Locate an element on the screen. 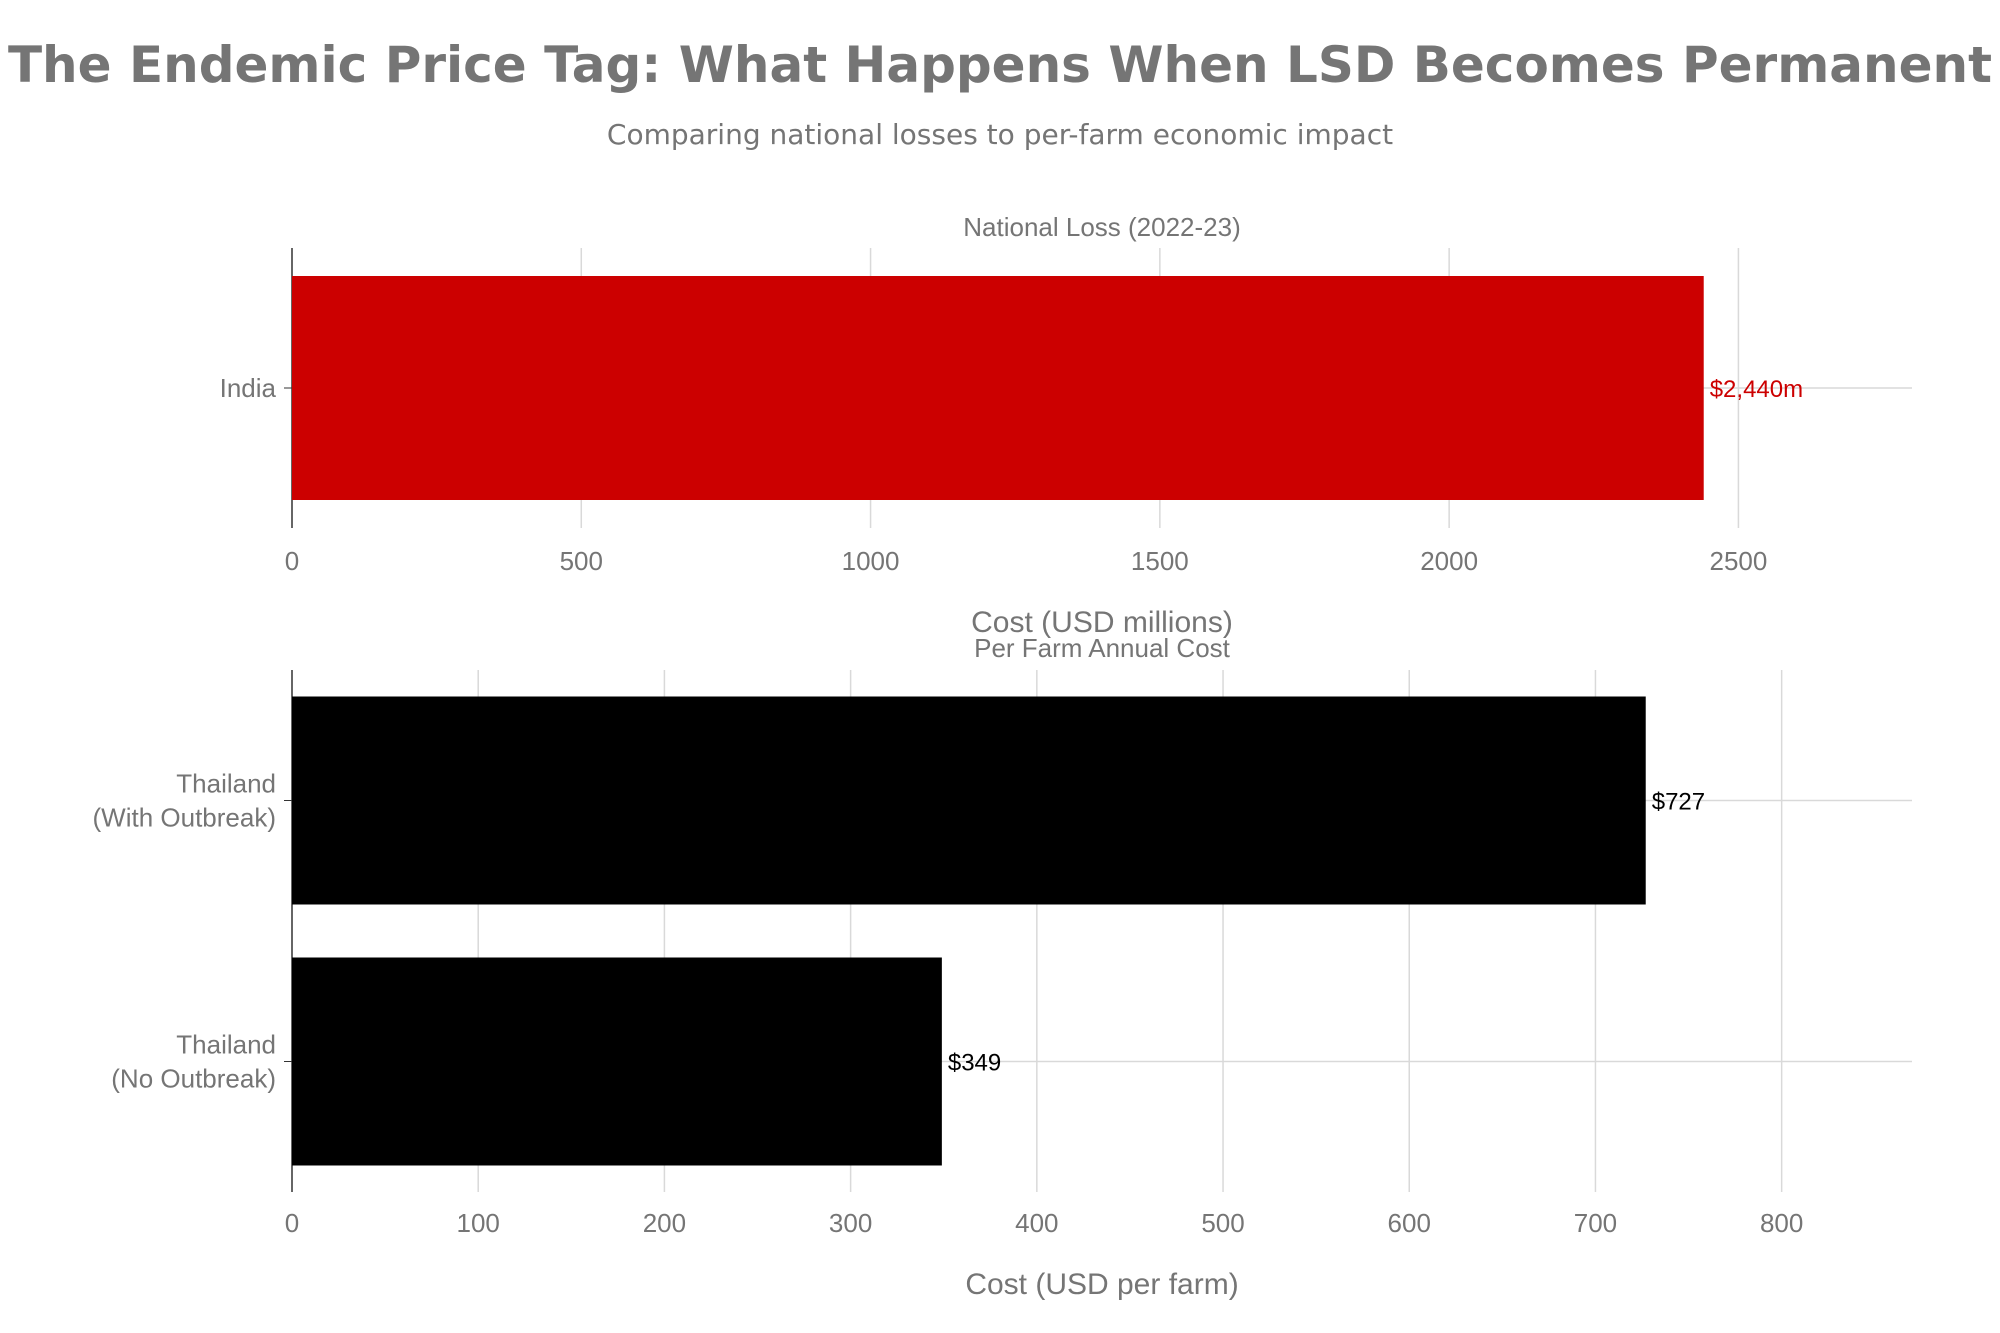  category-label: Thailand (With Outbreak) is located at coordinates (185, 801).